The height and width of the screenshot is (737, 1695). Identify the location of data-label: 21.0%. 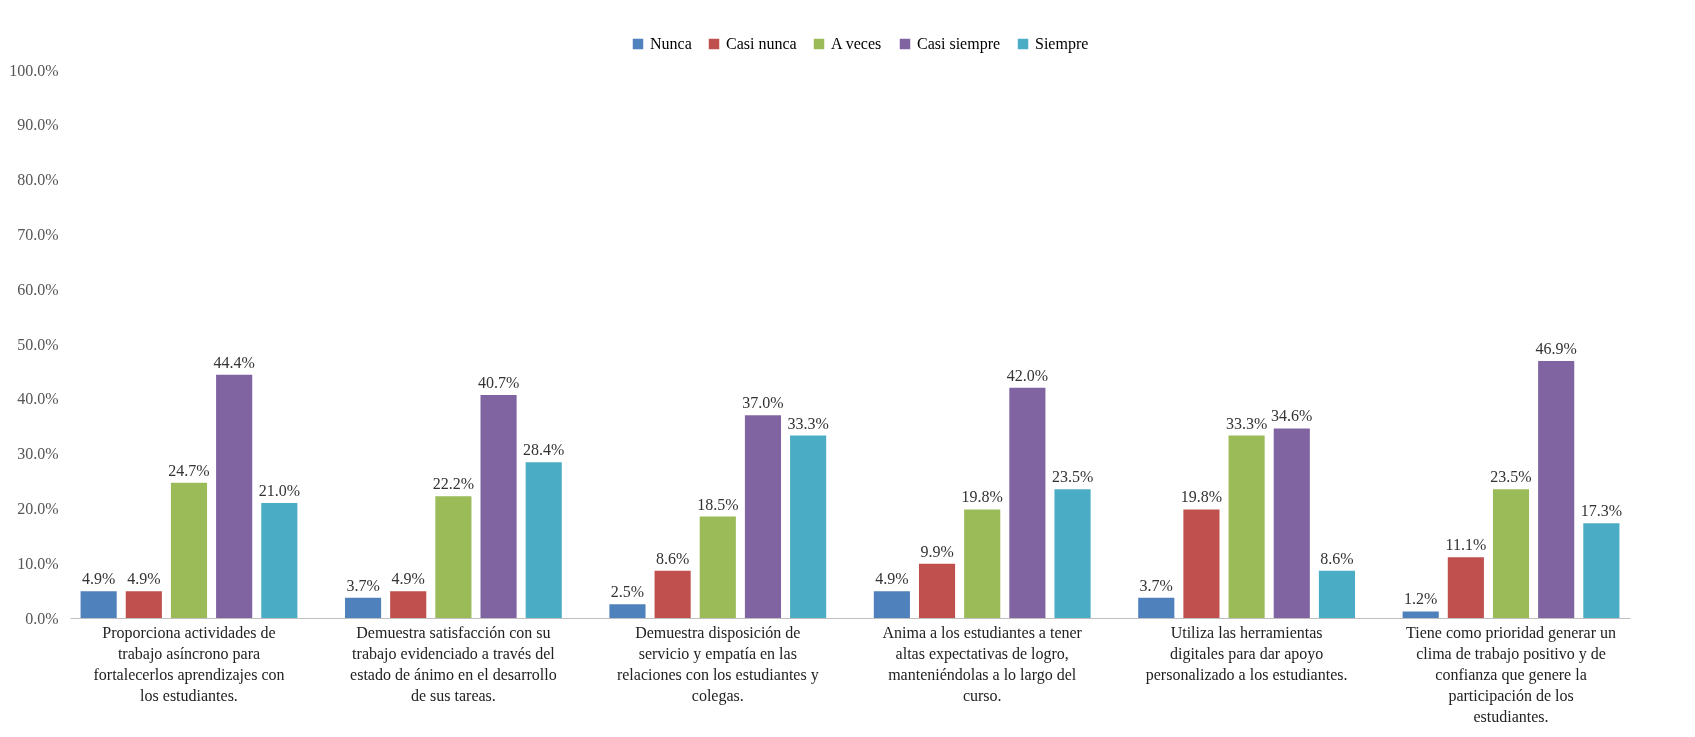
(279, 490).